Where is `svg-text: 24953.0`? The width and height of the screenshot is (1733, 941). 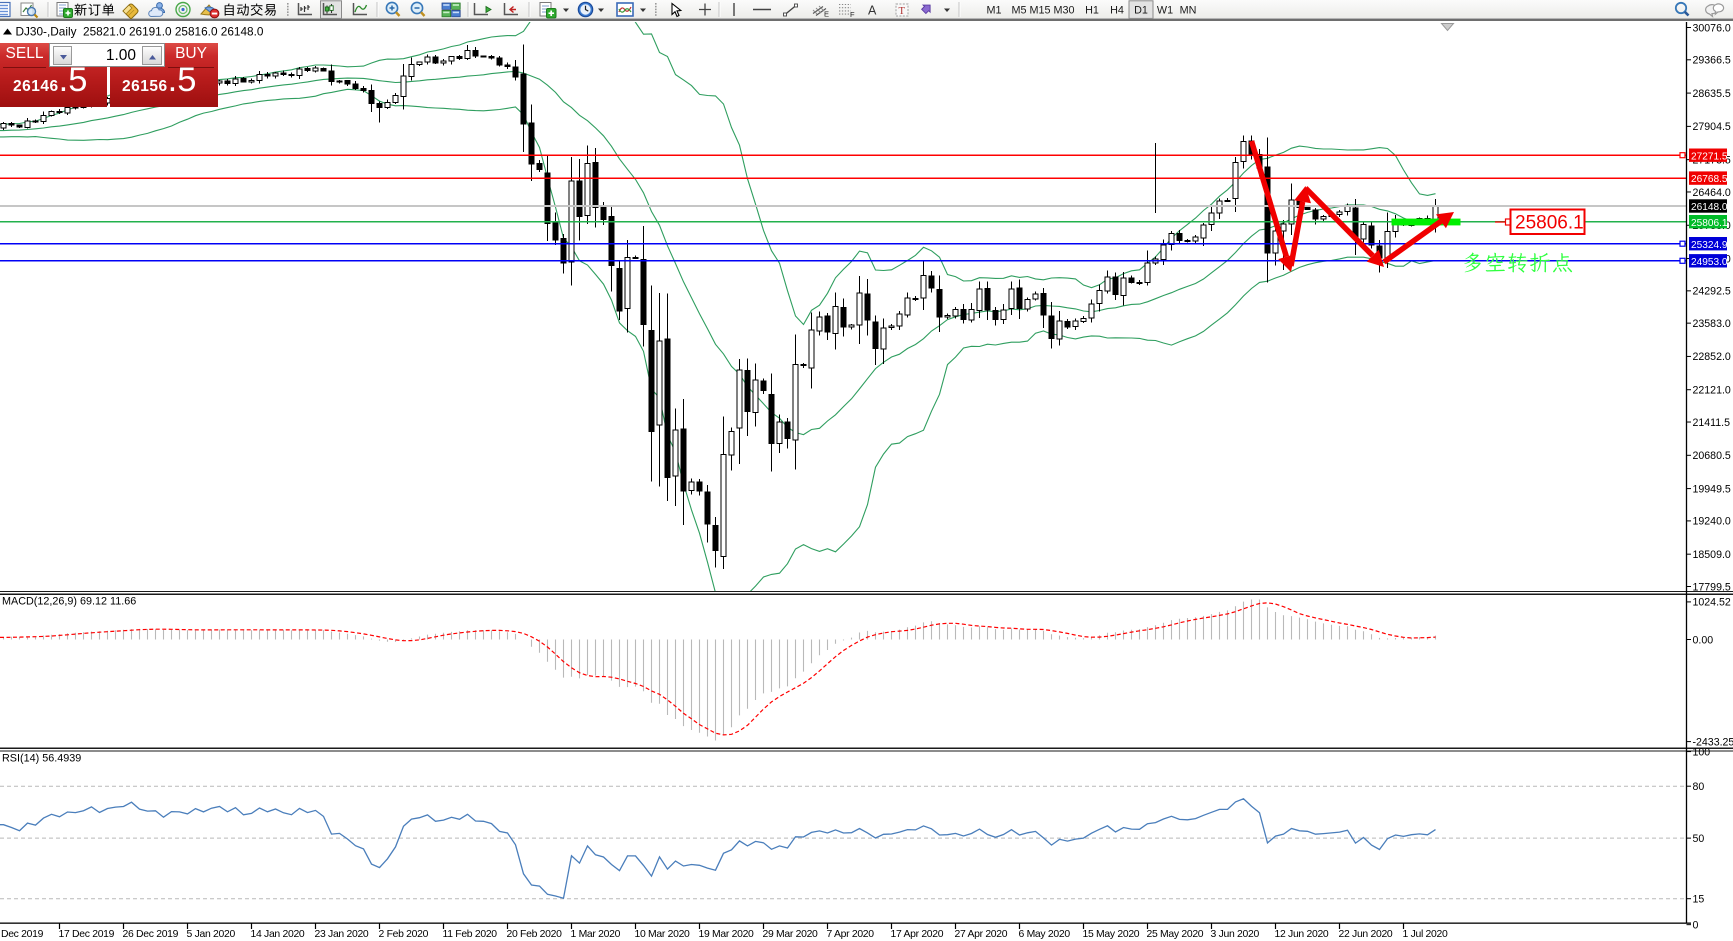
svg-text: 24953.0 is located at coordinates (1709, 262).